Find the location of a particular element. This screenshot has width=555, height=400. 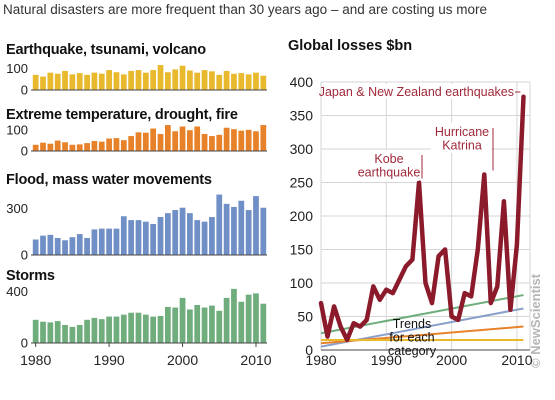

flood-ytick-label: 300 is located at coordinates (17, 208).